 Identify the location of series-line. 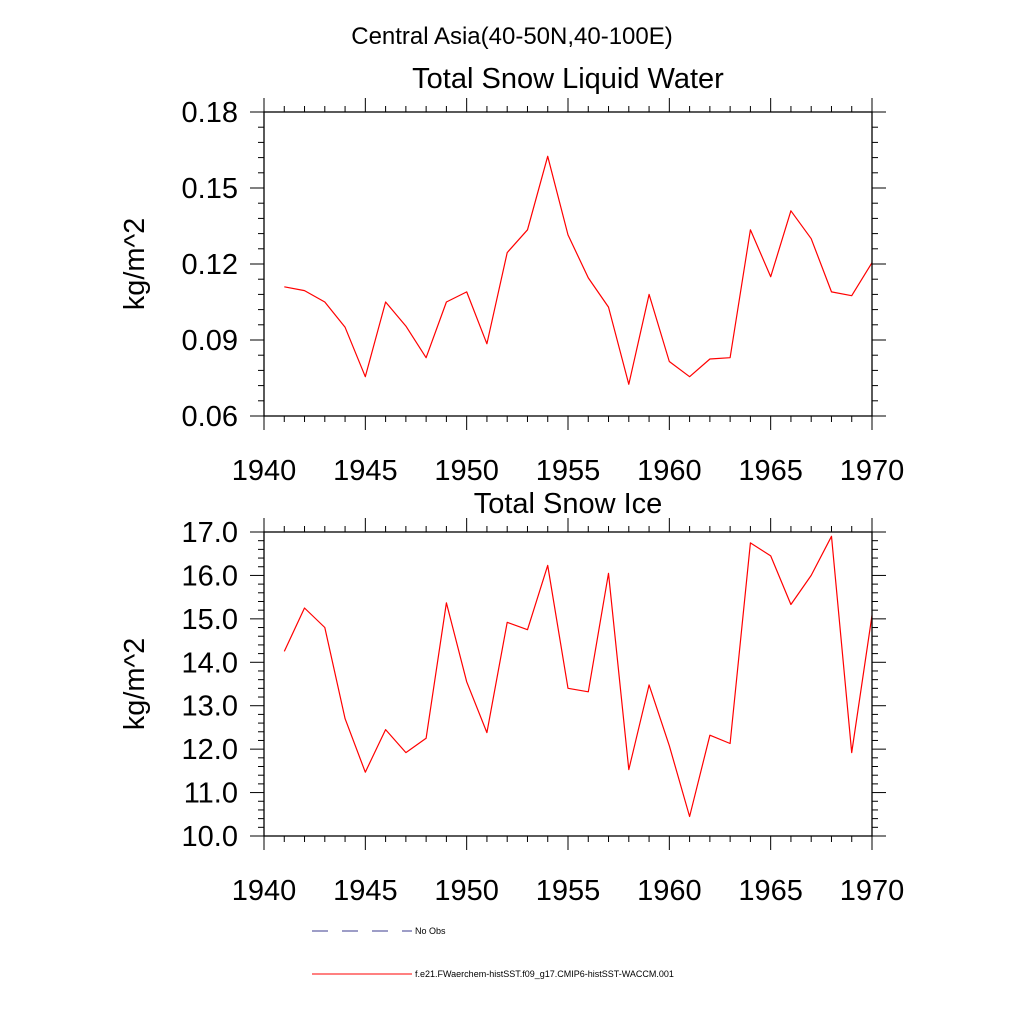
(578, 270).